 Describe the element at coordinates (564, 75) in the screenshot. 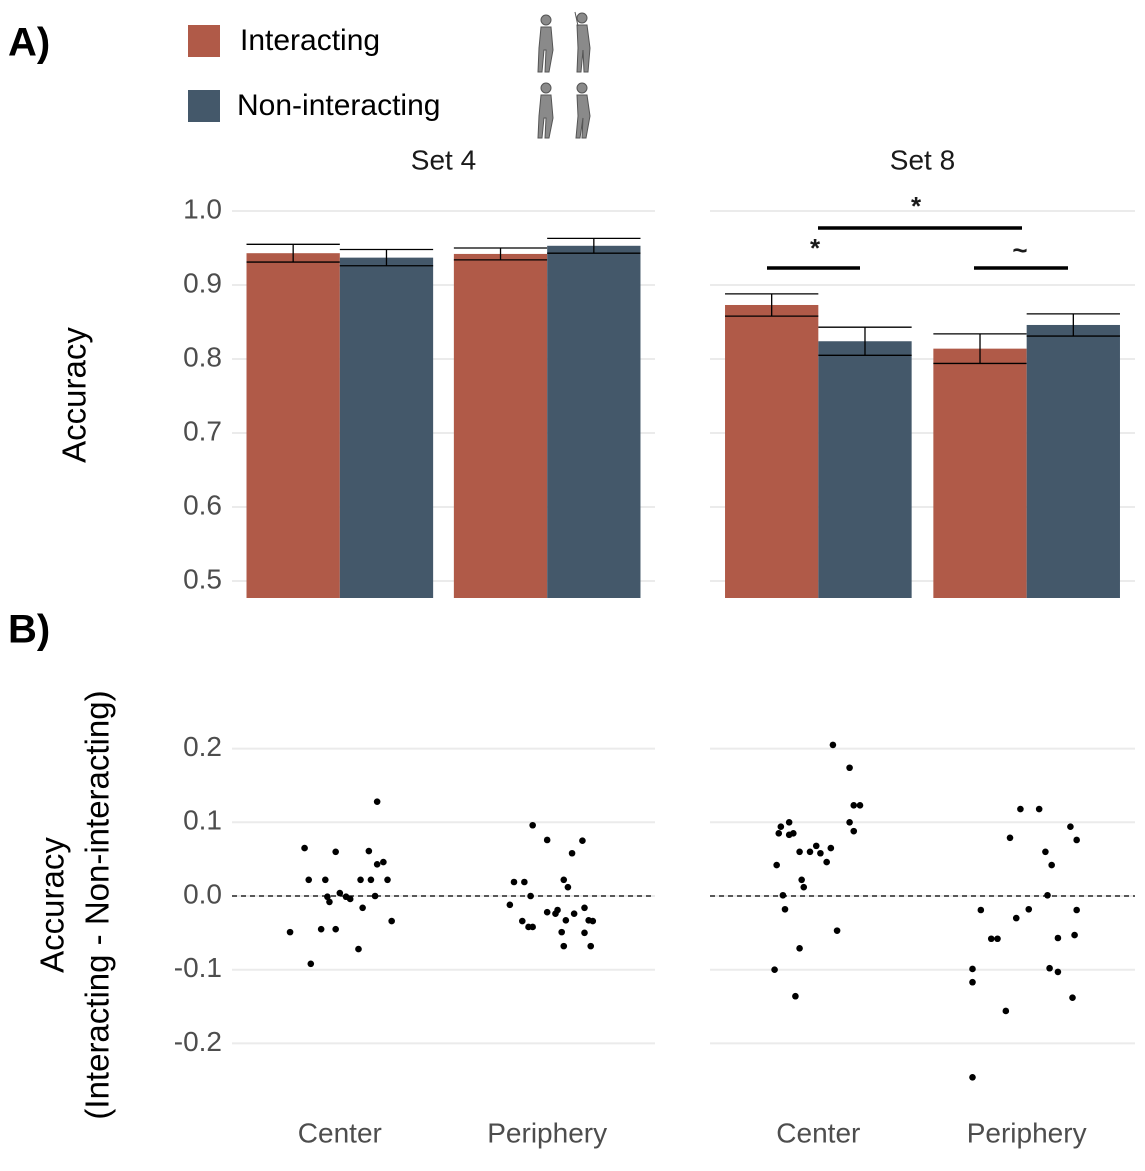

I see `figure-icons` at that location.